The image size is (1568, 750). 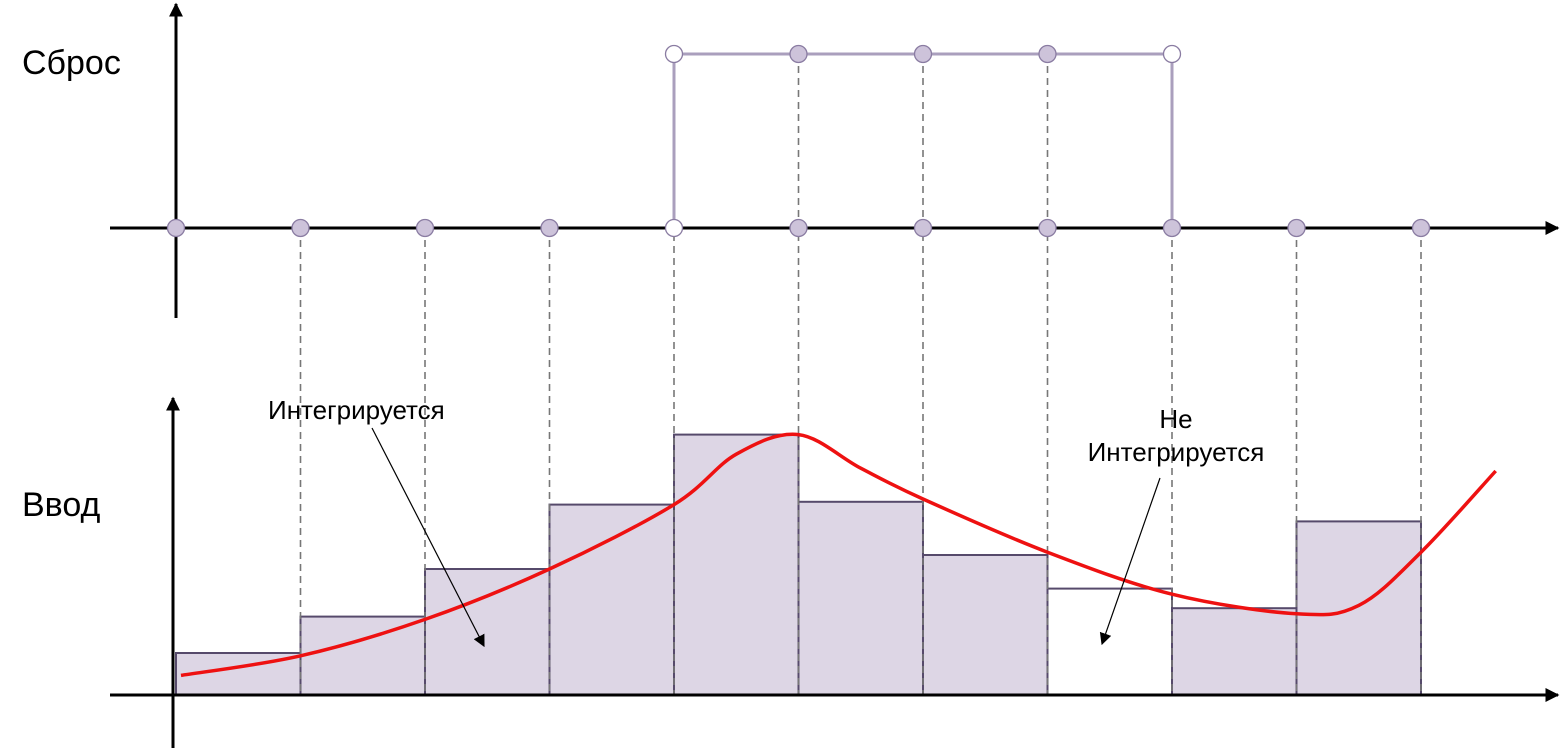 I want to click on not-integrated-pointer-arrow, so click(x=1130, y=561).